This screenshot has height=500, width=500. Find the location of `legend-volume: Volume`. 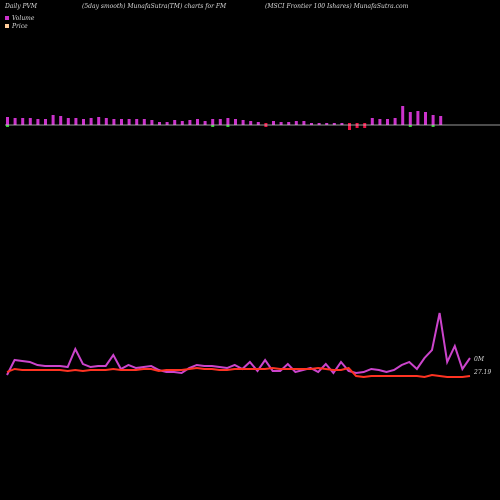

legend-volume: Volume is located at coordinates (19, 18).